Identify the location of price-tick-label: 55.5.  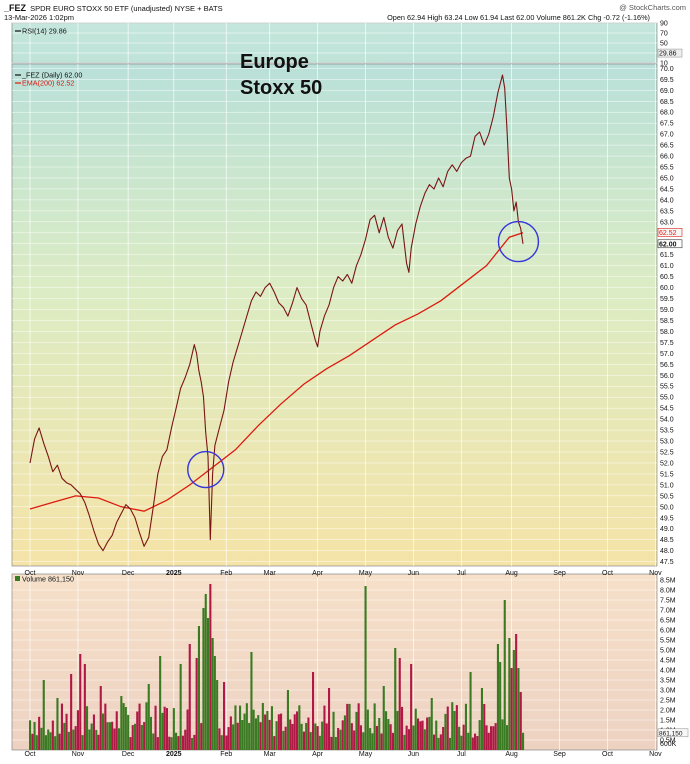
(667, 387).